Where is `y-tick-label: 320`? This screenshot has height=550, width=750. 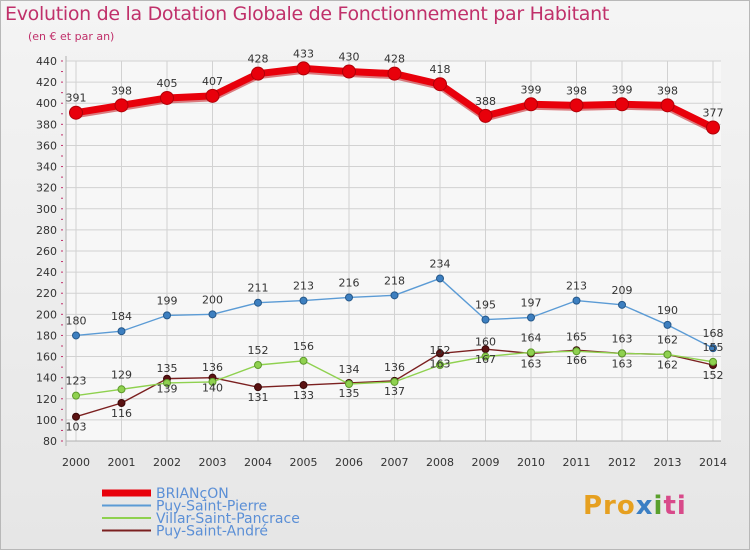 y-tick-label: 320 is located at coordinates (46, 188).